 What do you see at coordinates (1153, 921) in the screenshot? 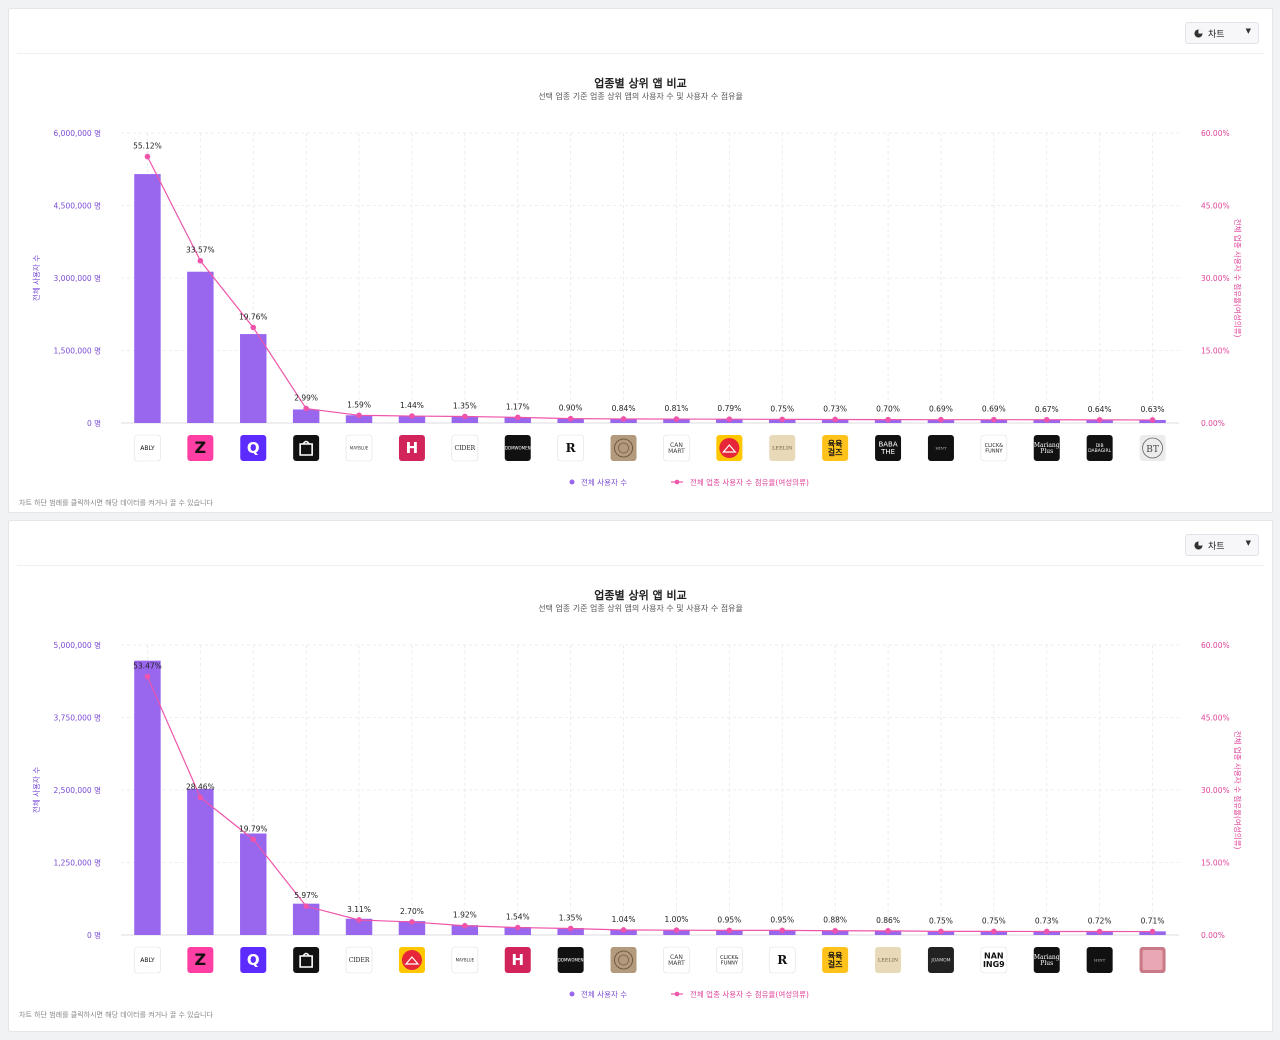
I see `share-data-label: 0.71%` at bounding box center [1153, 921].